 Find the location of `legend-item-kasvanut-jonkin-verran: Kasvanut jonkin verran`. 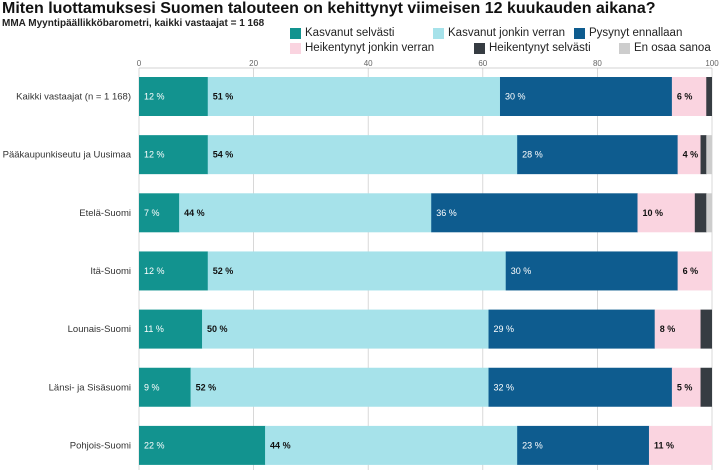

legend-item-kasvanut-jonkin-verran: Kasvanut jonkin verran is located at coordinates (499, 33).